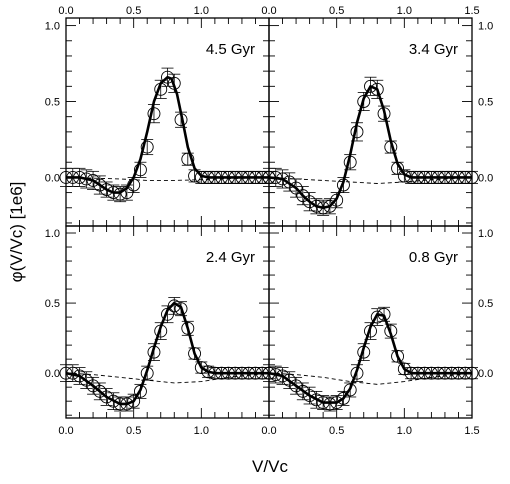 The height and width of the screenshot is (484, 510). I want to click on x-axis-title: V/Vc, so click(270, 466).